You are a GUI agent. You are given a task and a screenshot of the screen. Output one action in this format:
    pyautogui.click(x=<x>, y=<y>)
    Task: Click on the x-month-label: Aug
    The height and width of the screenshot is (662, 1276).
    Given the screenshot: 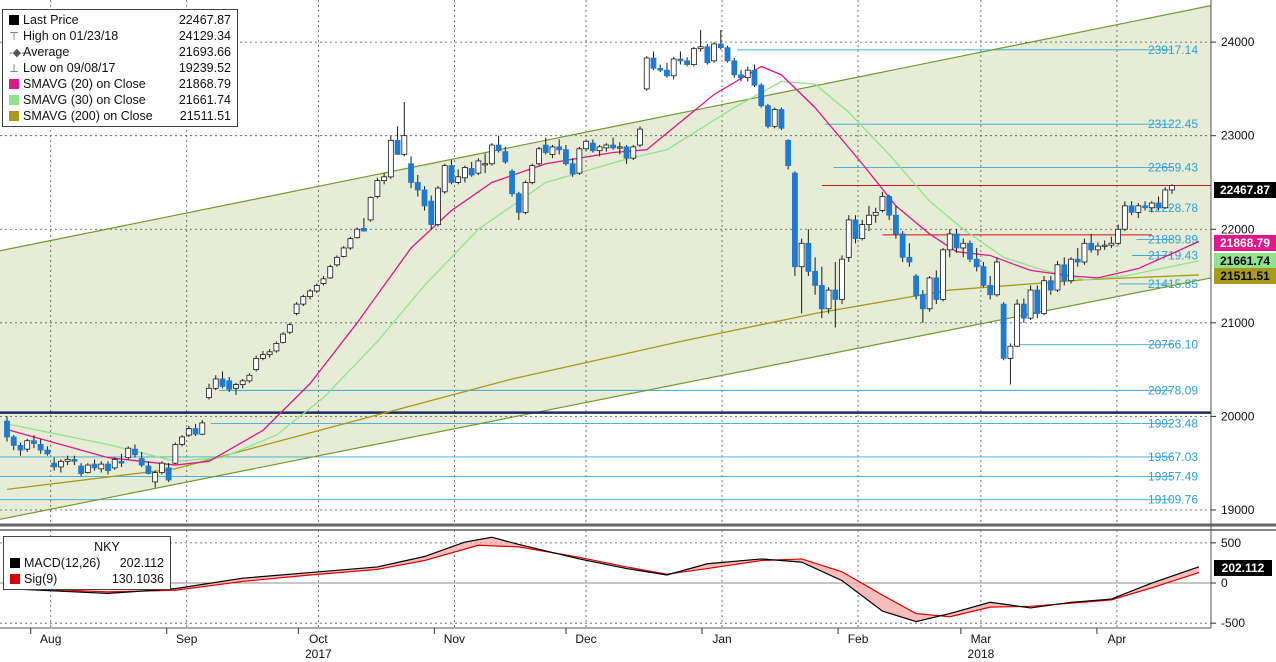 What is the action you would take?
    pyautogui.click(x=50, y=639)
    